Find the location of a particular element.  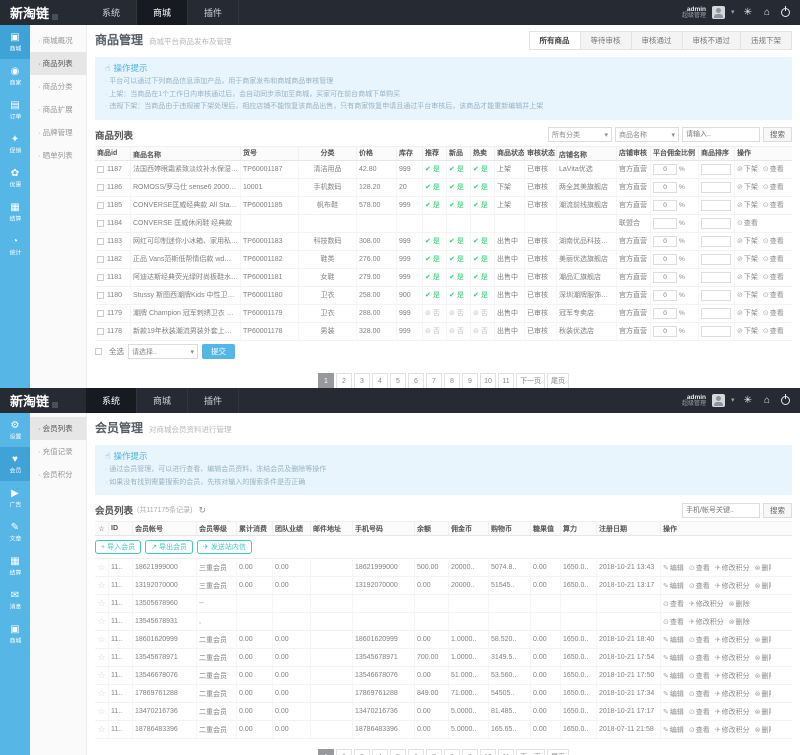

page-button: 6 is located at coordinates (416, 380).